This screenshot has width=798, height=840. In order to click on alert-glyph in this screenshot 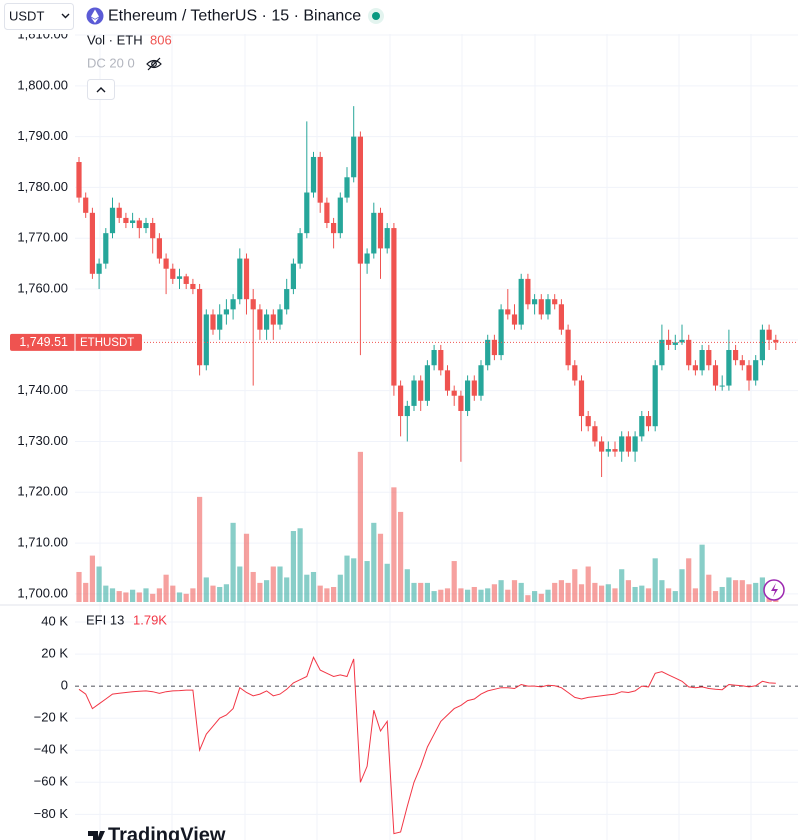, I will do `click(774, 590)`.